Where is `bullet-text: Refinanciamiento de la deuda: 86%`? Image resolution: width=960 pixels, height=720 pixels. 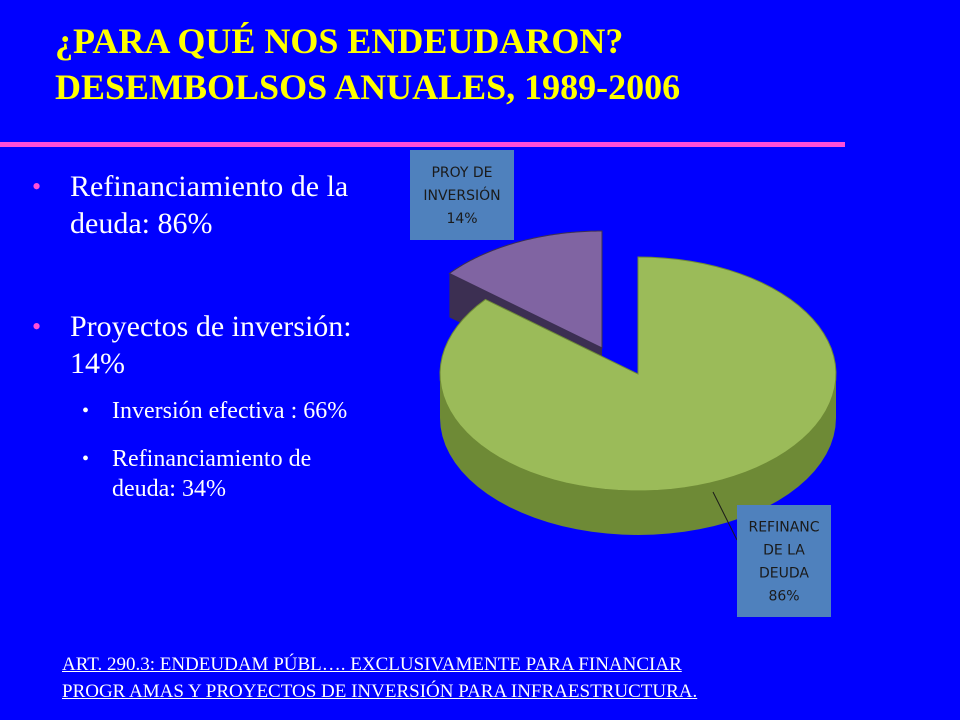 bullet-text: Refinanciamiento de la deuda: 86% is located at coordinates (209, 205).